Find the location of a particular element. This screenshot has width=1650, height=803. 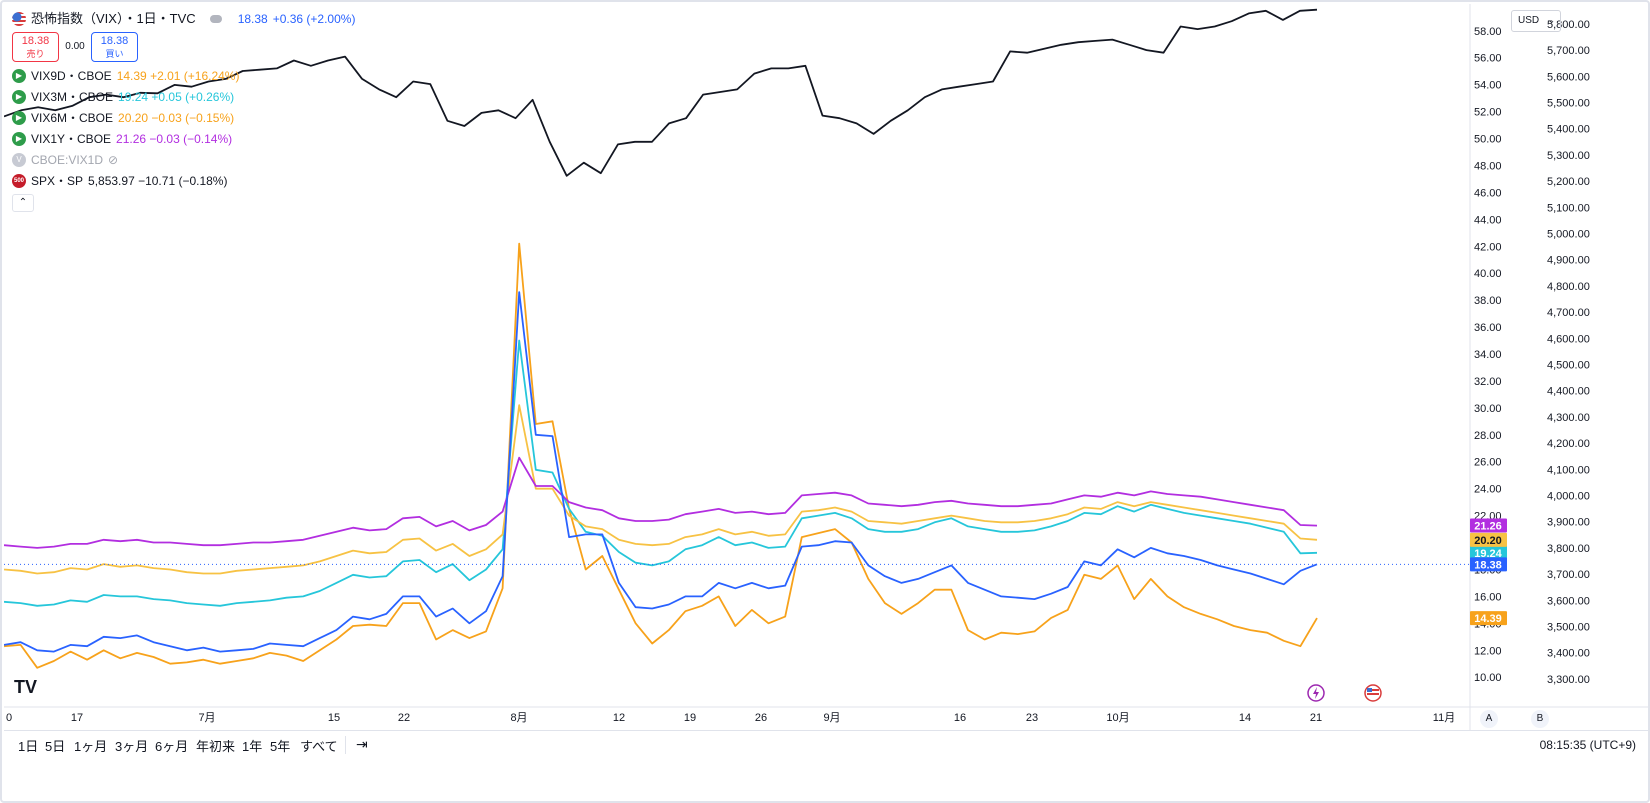

x-tick: 15 is located at coordinates (334, 718).